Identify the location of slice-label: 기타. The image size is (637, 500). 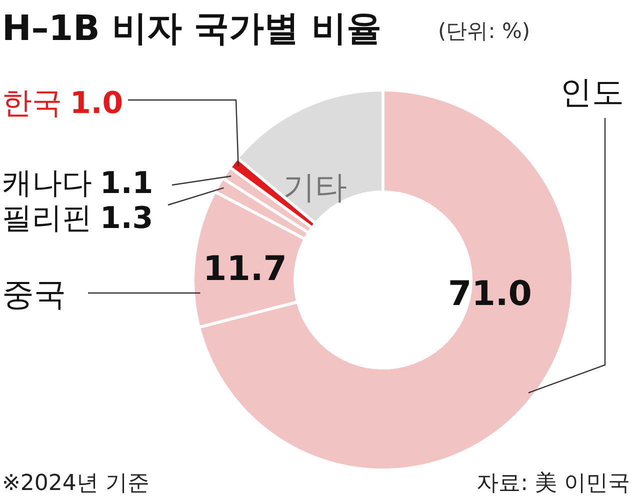
(315, 187).